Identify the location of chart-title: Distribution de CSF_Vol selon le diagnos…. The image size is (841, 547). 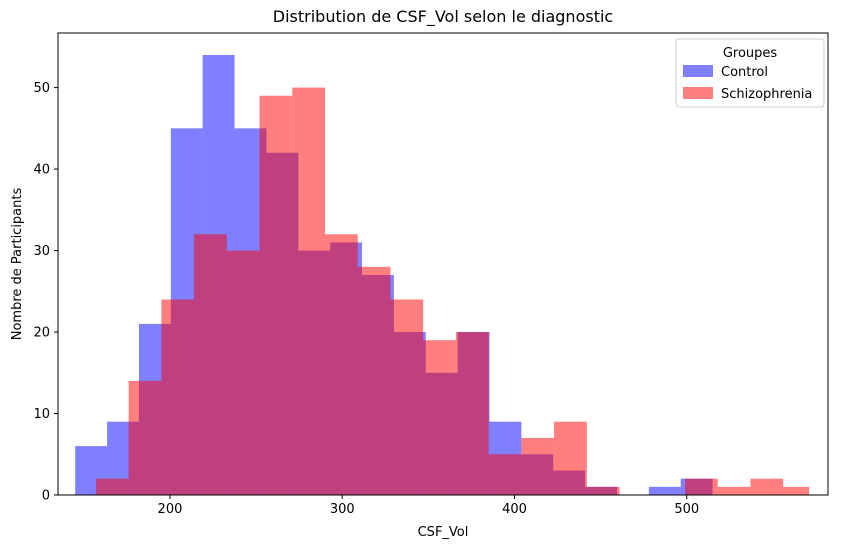
(443, 17).